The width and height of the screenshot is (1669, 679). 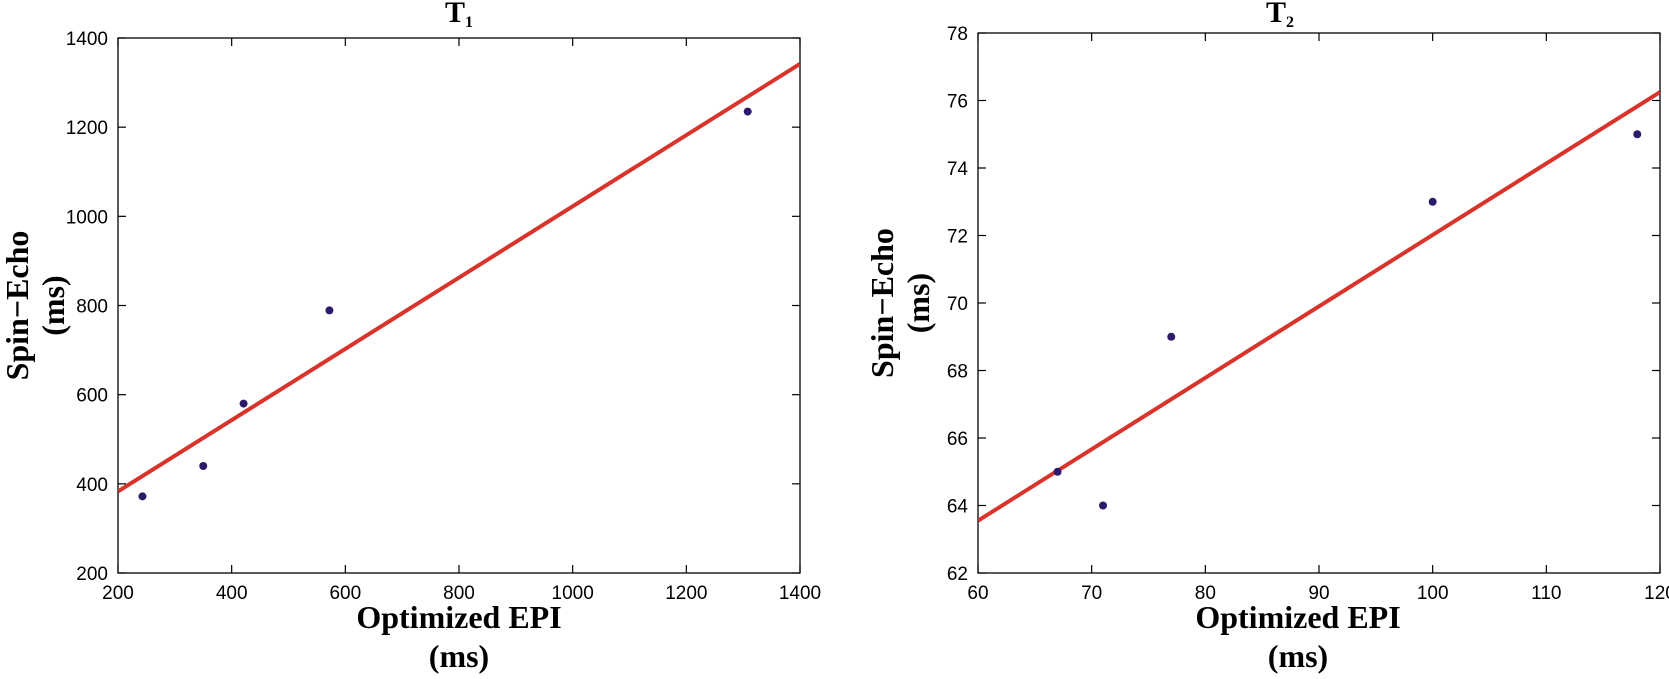 I want to click on plot-2-x-tick-label: 110, so click(x=1546, y=593).